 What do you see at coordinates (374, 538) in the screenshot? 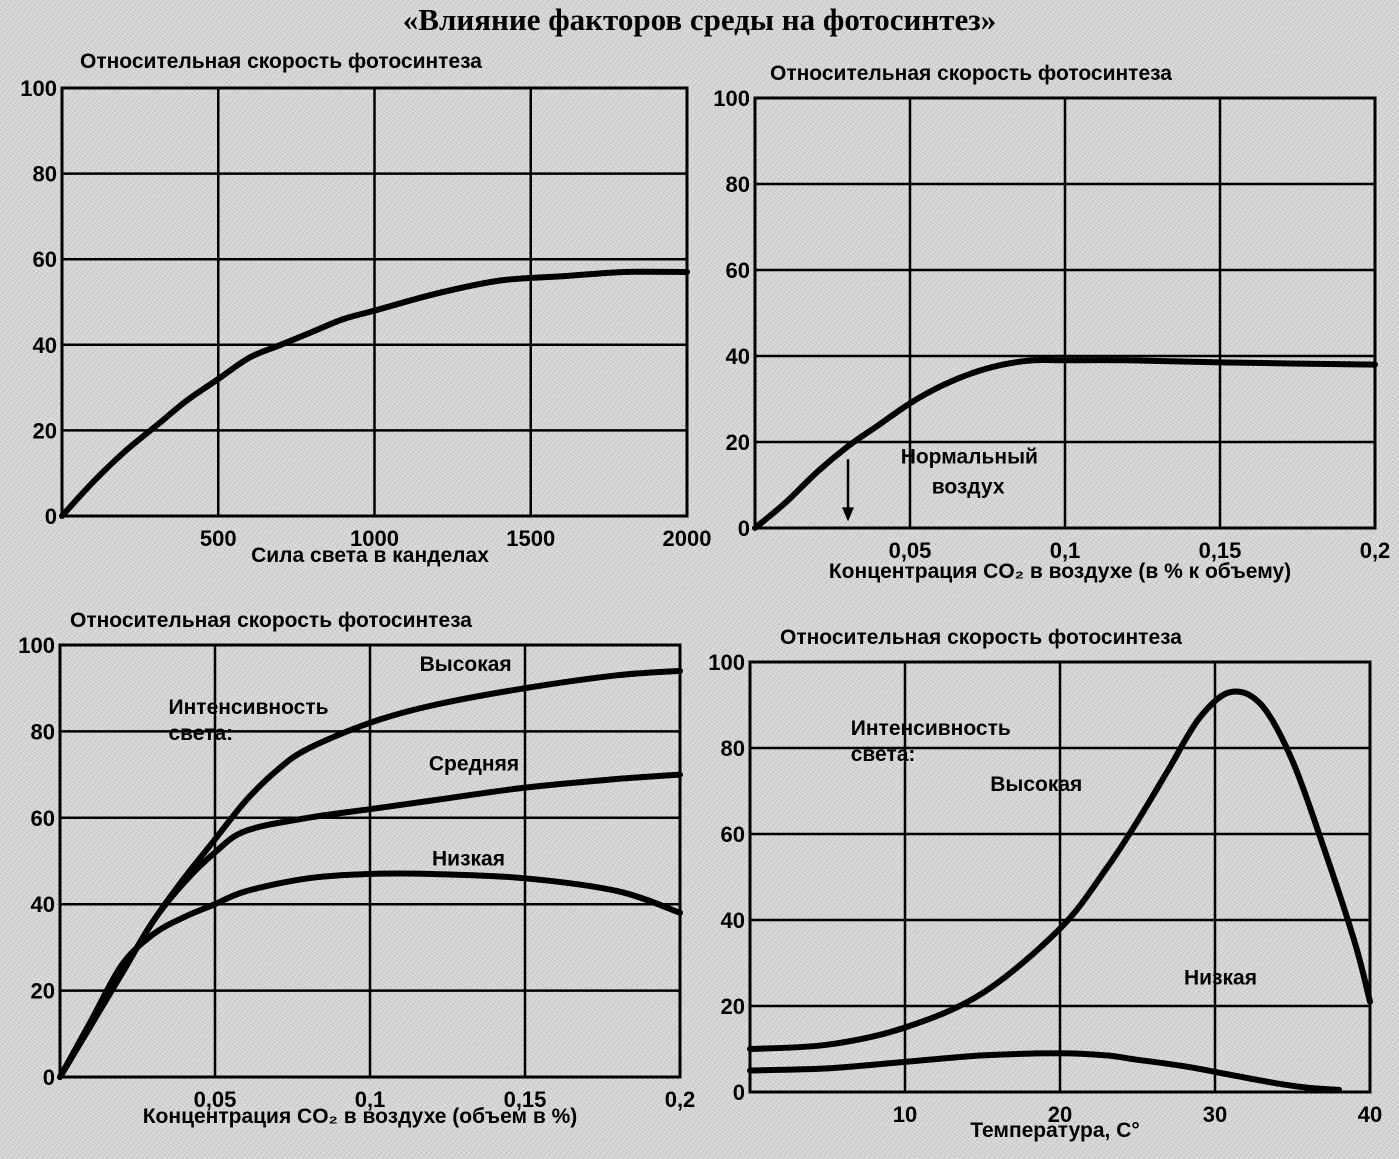
I see `x-tick-label: 1000` at bounding box center [374, 538].